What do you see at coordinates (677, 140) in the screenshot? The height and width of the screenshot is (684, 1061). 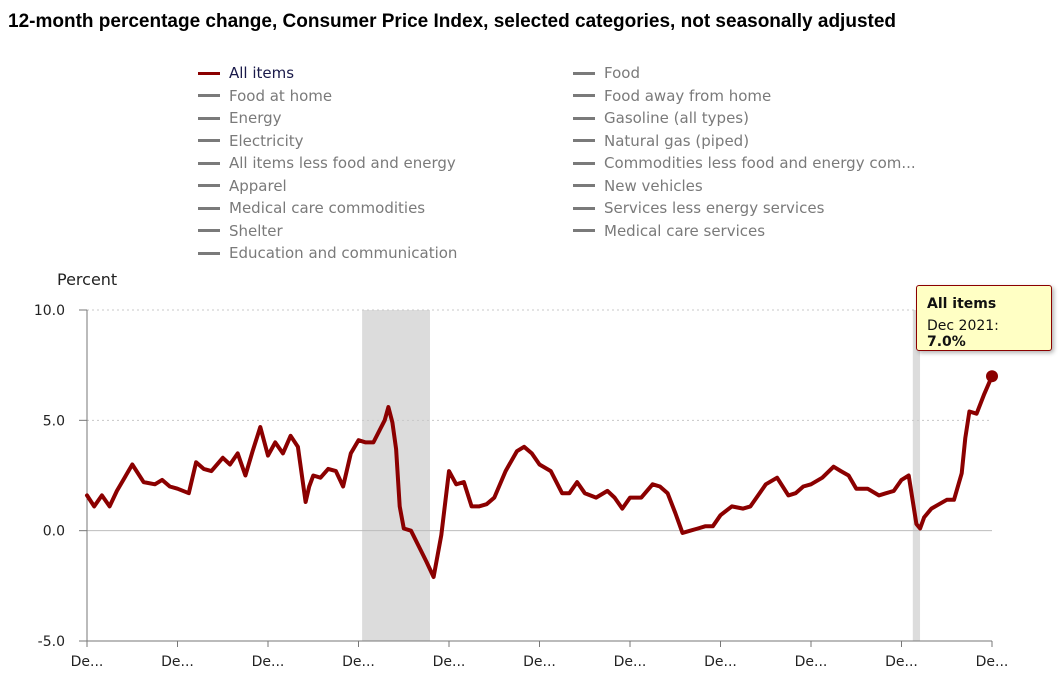 I see `legend-label: Natural gas (piped)` at bounding box center [677, 140].